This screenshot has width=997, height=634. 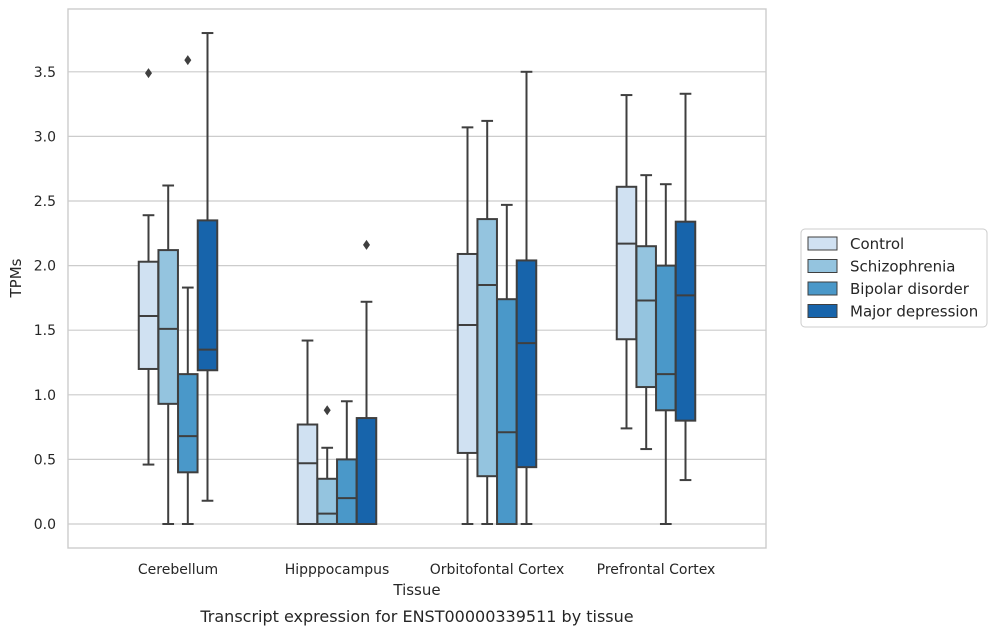 I want to click on legend-label: Bipolar disorder, so click(x=910, y=289).